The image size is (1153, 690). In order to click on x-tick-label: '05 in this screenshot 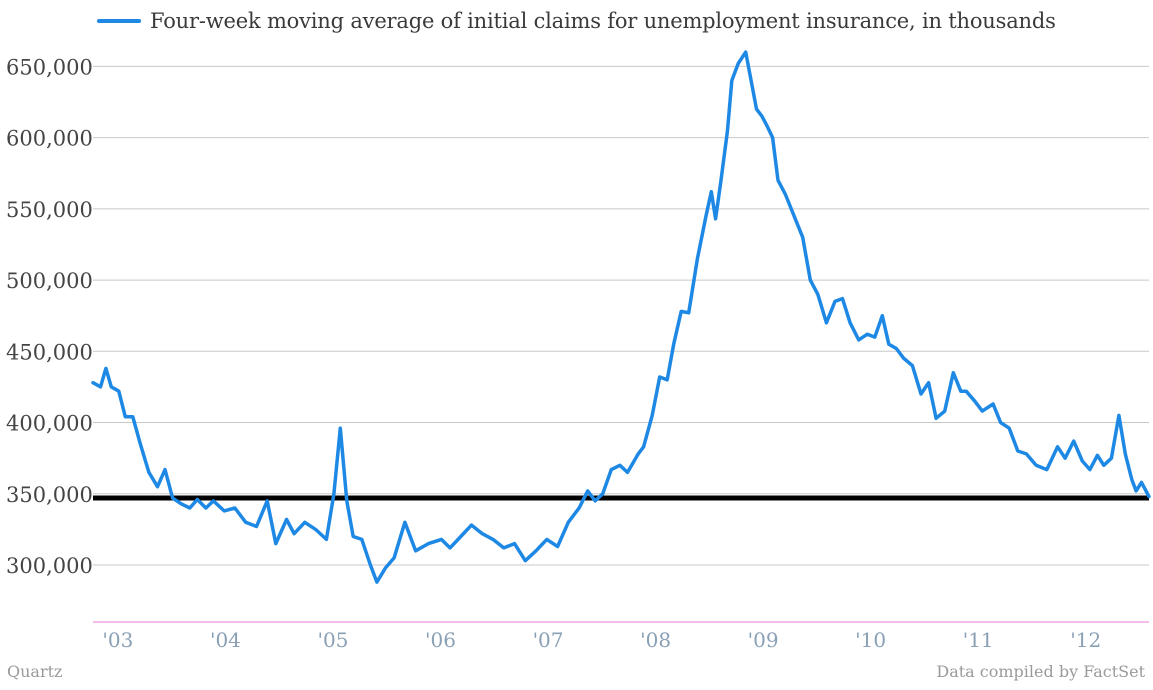, I will do `click(332, 640)`.